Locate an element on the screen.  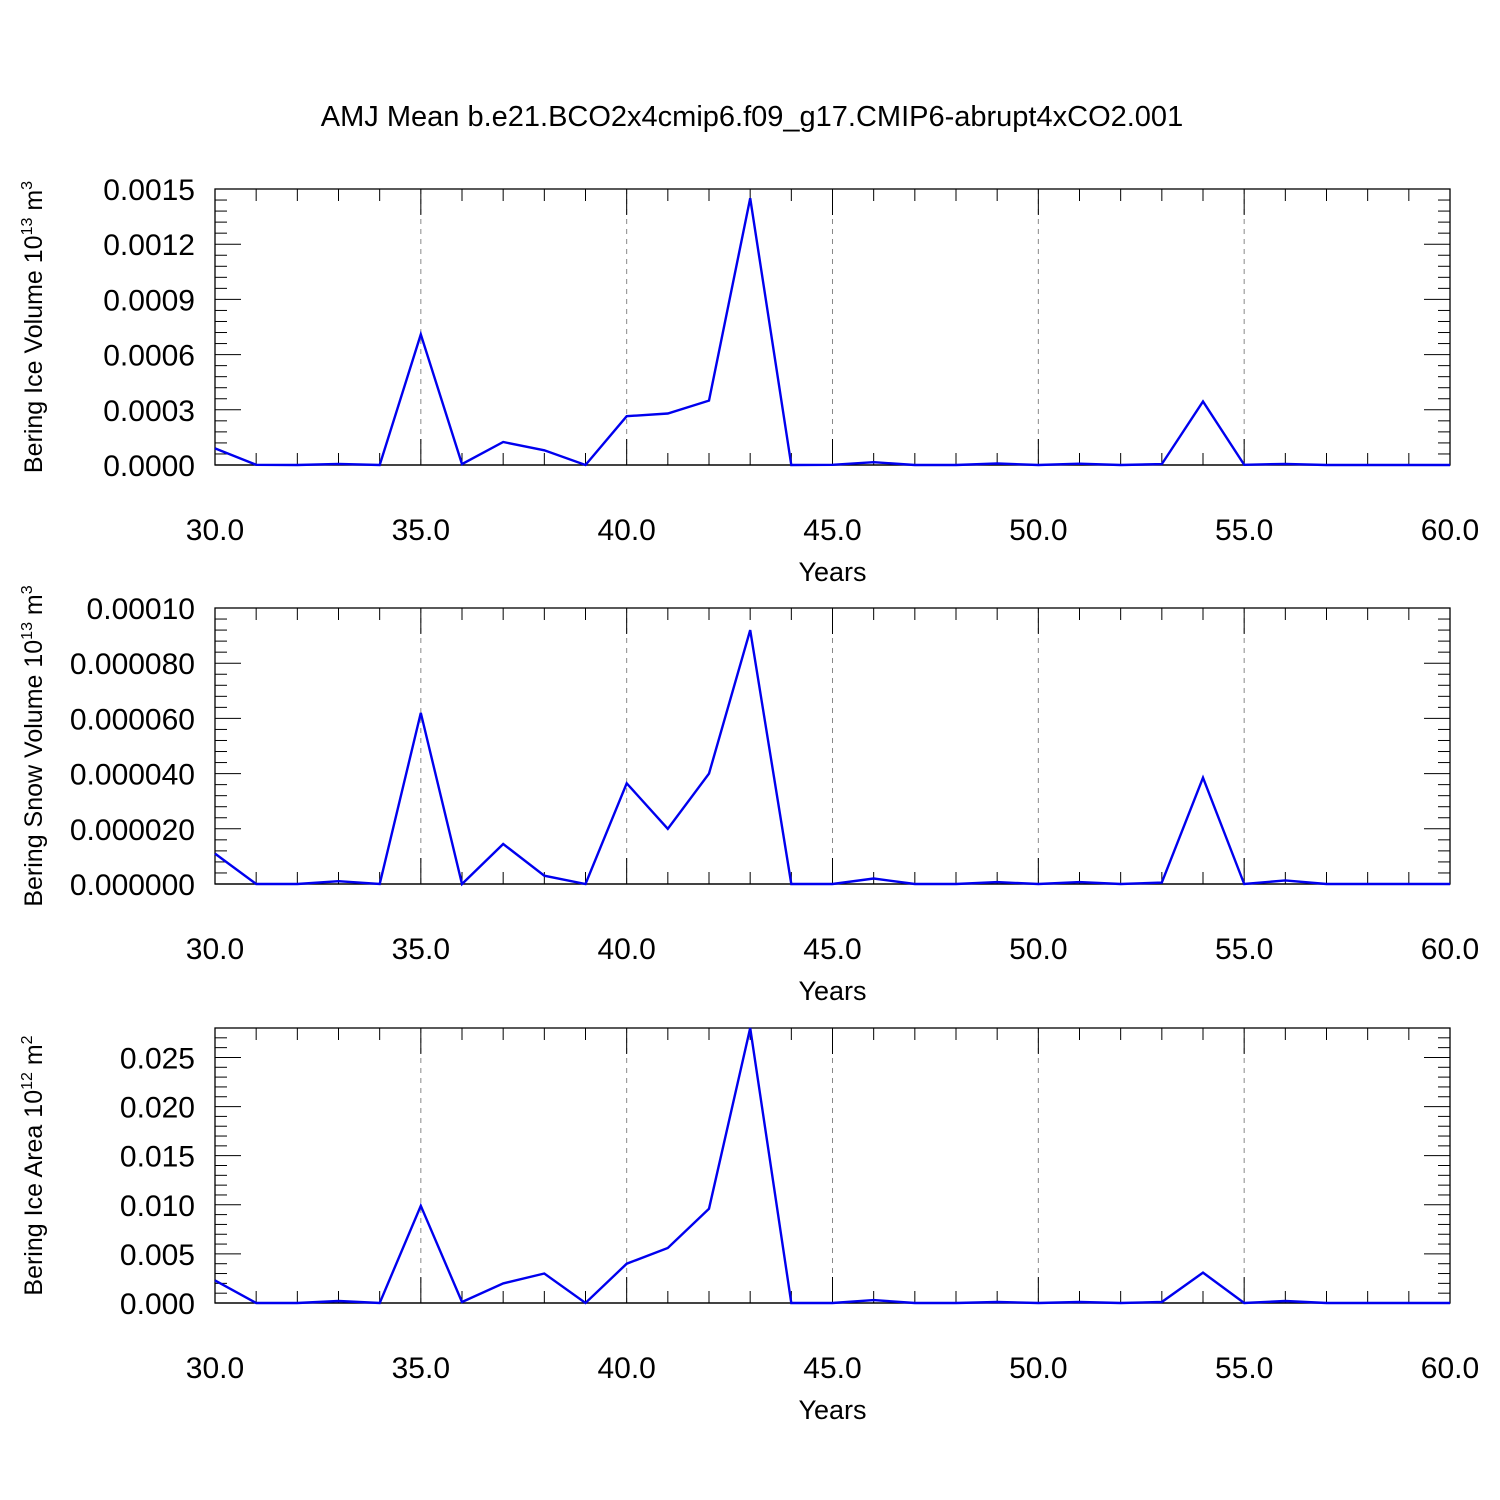
y-tick-label: 0.025 is located at coordinates (157, 1058).